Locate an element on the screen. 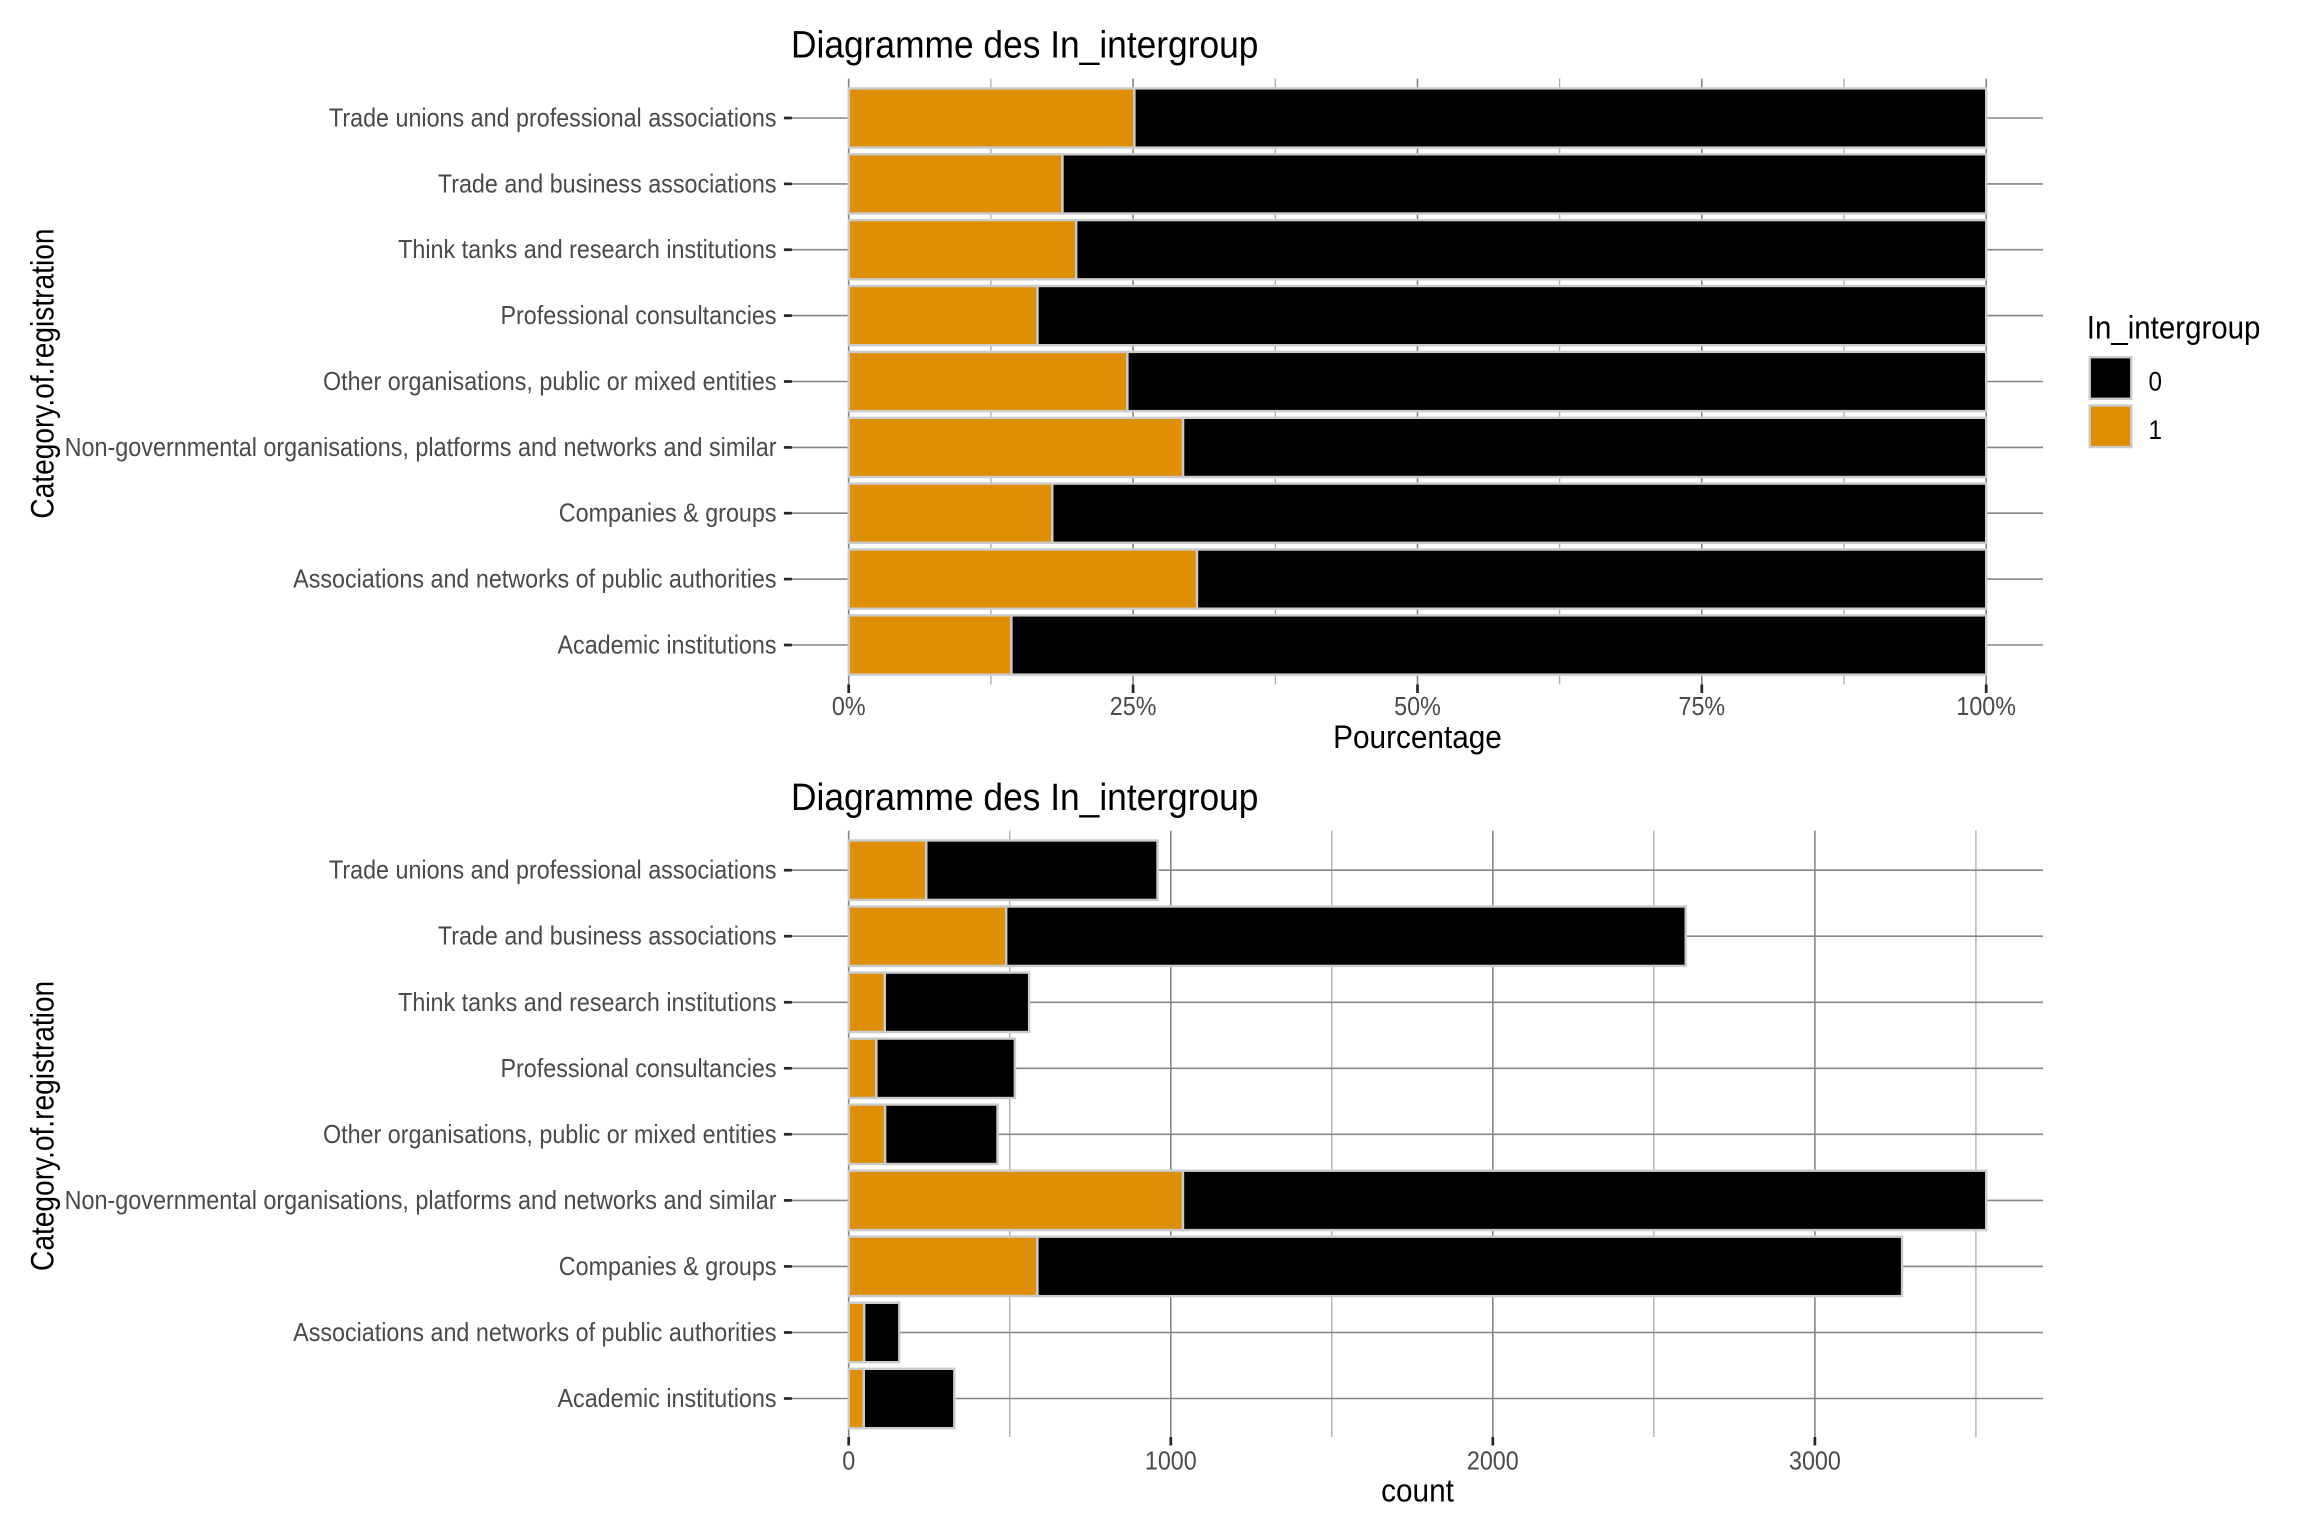 The width and height of the screenshot is (2304, 1536). svg-text: 50% is located at coordinates (1417, 707).